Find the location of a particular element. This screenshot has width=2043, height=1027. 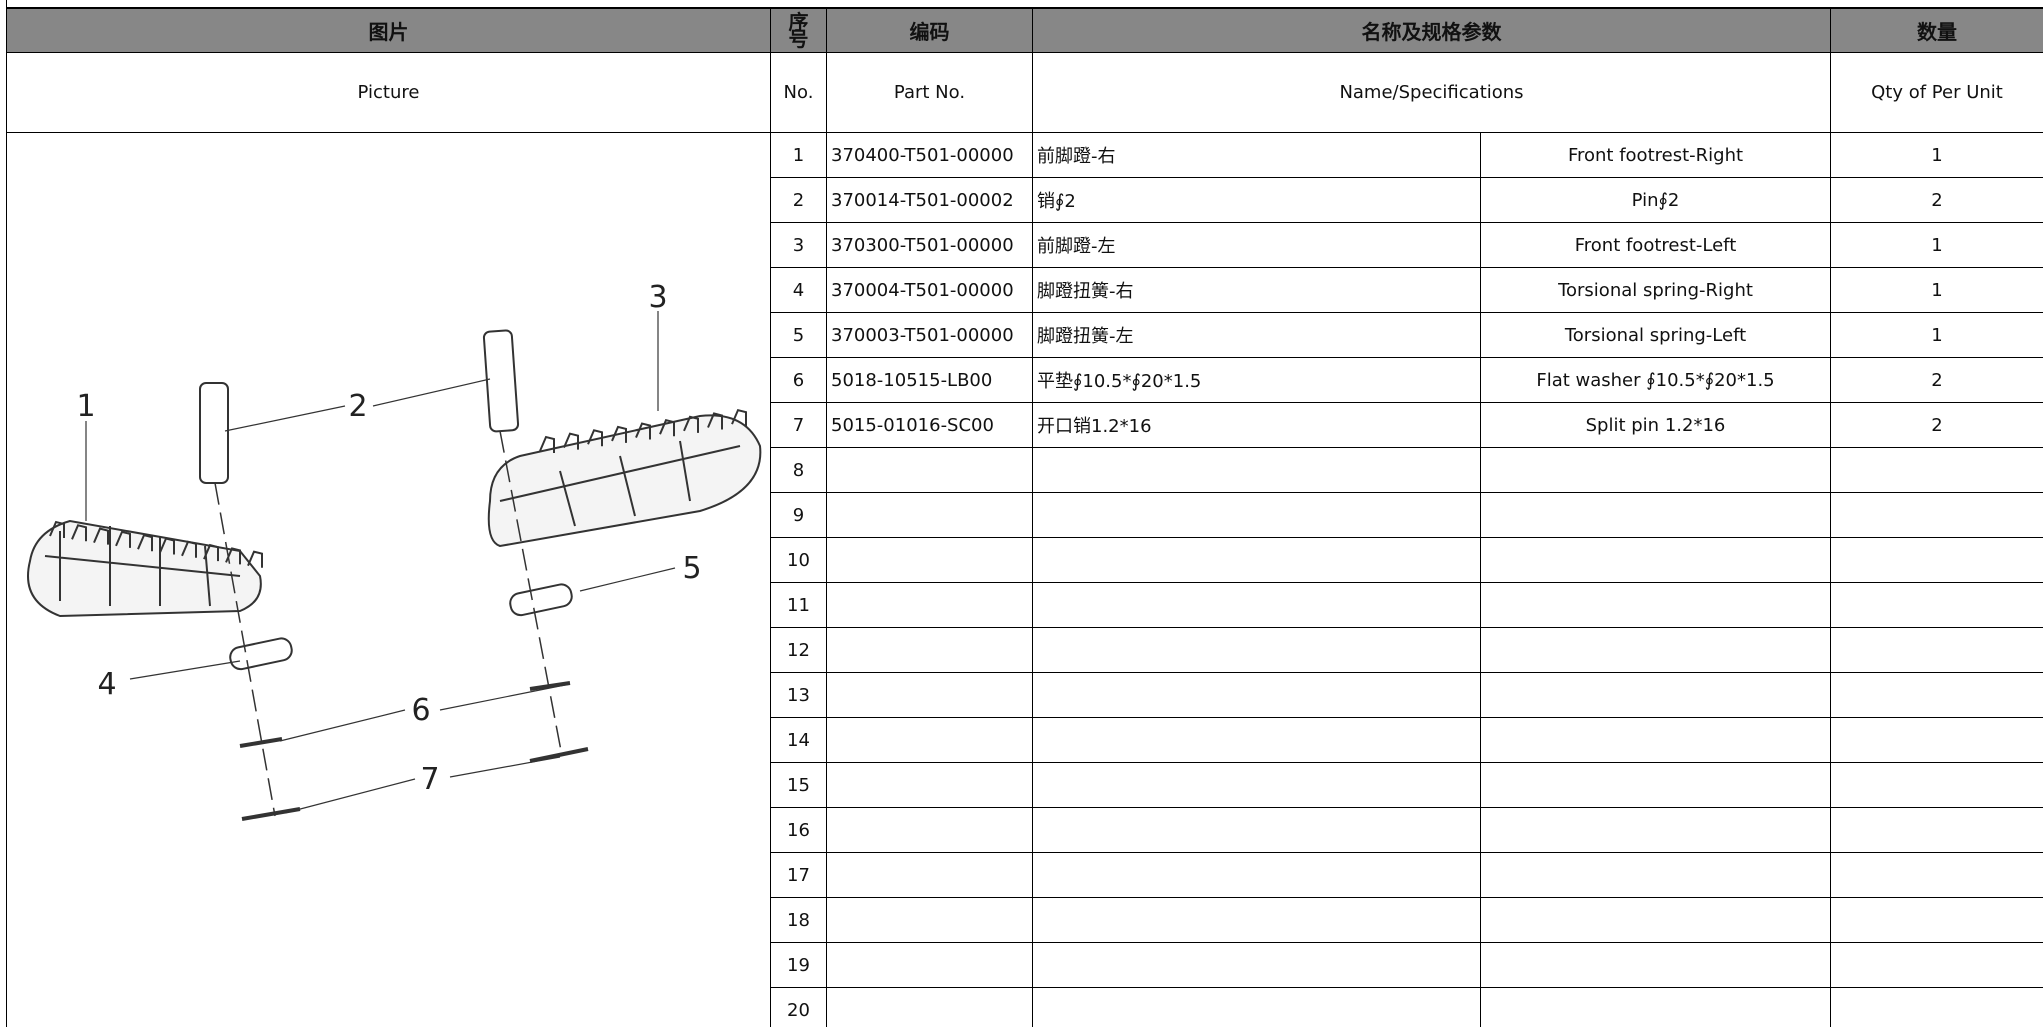

cell-name-en: Torsional spring-Left is located at coordinates (1655, 335).